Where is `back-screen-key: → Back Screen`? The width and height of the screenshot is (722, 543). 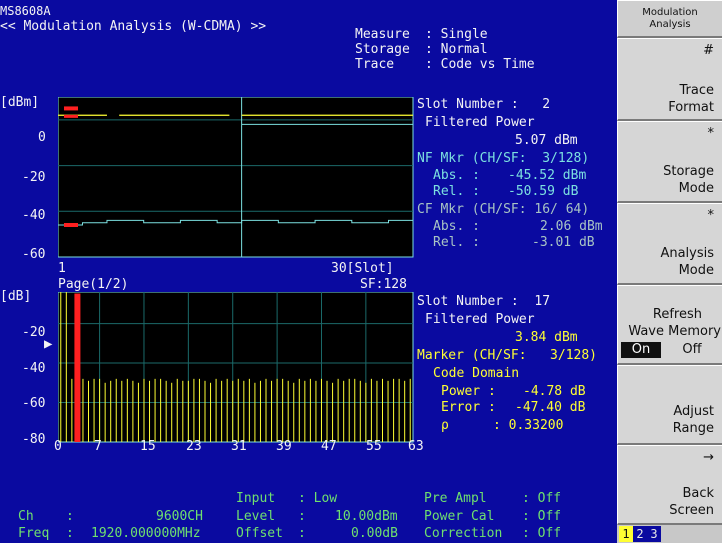 back-screen-key: → Back Screen is located at coordinates (669, 485).